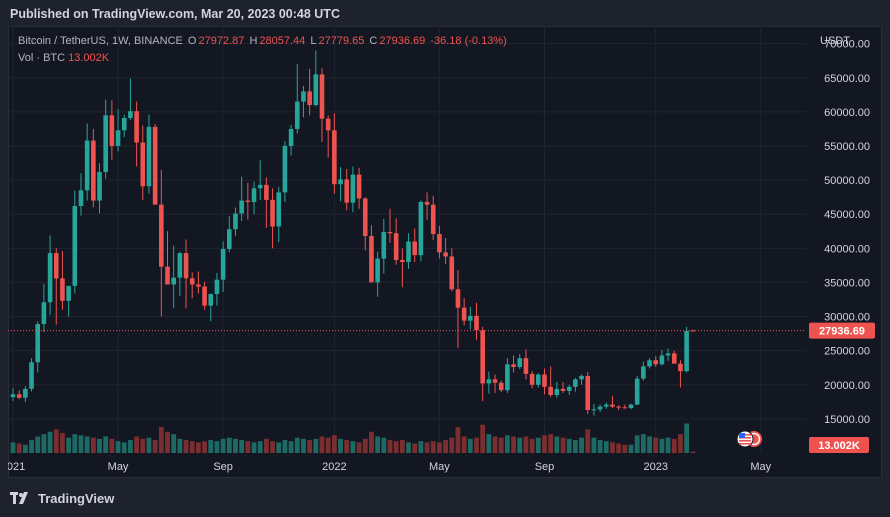 The height and width of the screenshot is (517, 890). I want to click on volume-legend-label: Vol · BTC, so click(42, 58).